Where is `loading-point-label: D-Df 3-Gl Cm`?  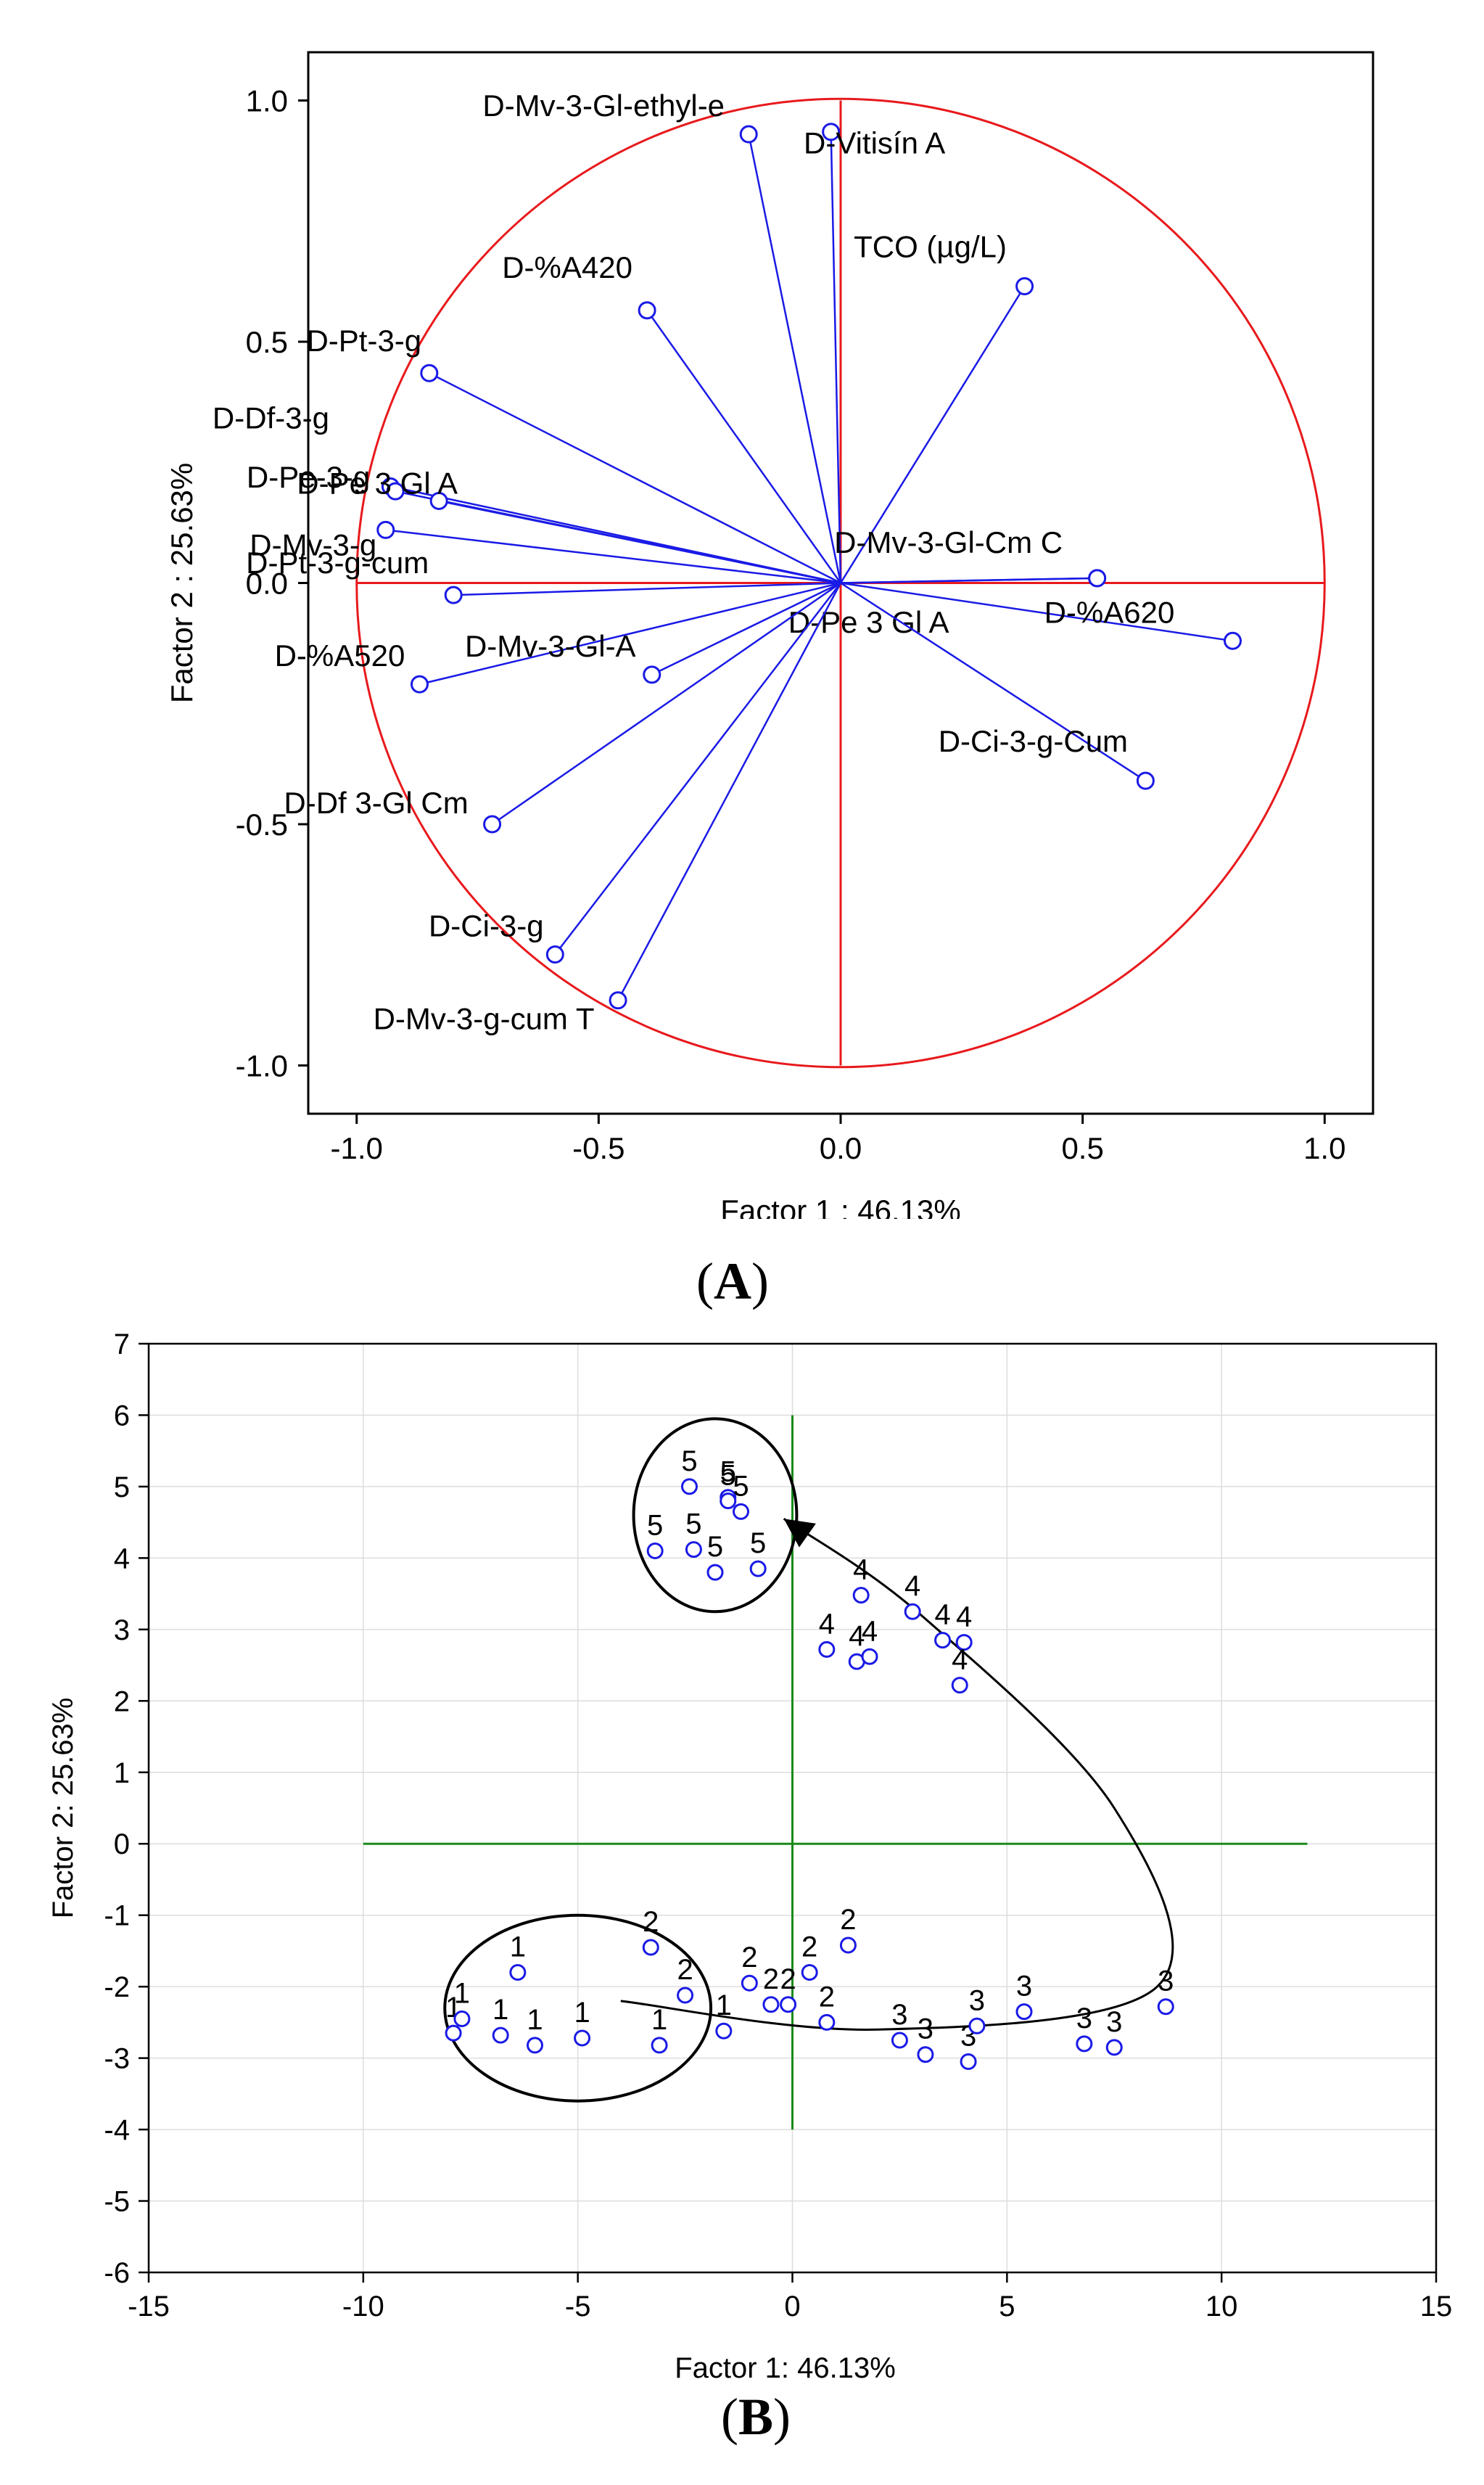 loading-point-label: D-Df 3-Gl Cm is located at coordinates (376, 803).